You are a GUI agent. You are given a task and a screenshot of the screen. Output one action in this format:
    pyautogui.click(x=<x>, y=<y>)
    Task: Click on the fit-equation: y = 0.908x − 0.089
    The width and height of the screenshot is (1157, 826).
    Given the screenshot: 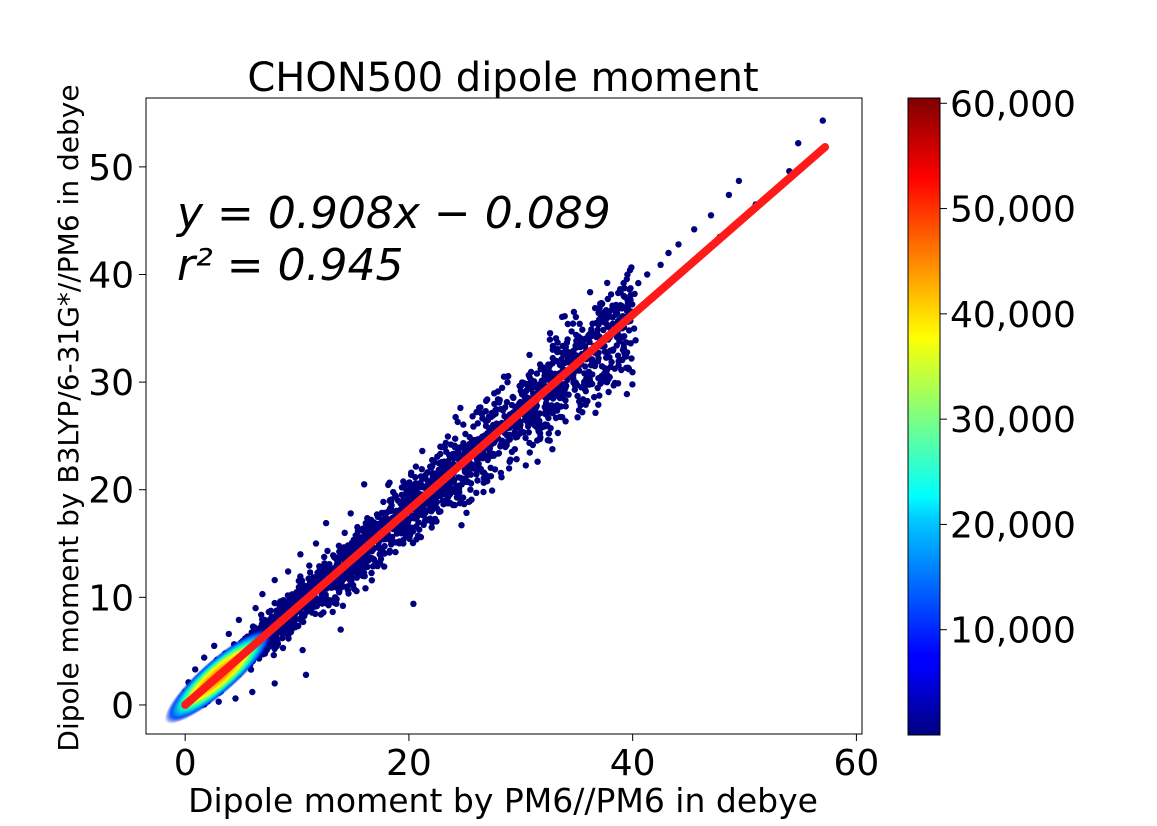 What is the action you would take?
    pyautogui.click(x=393, y=213)
    